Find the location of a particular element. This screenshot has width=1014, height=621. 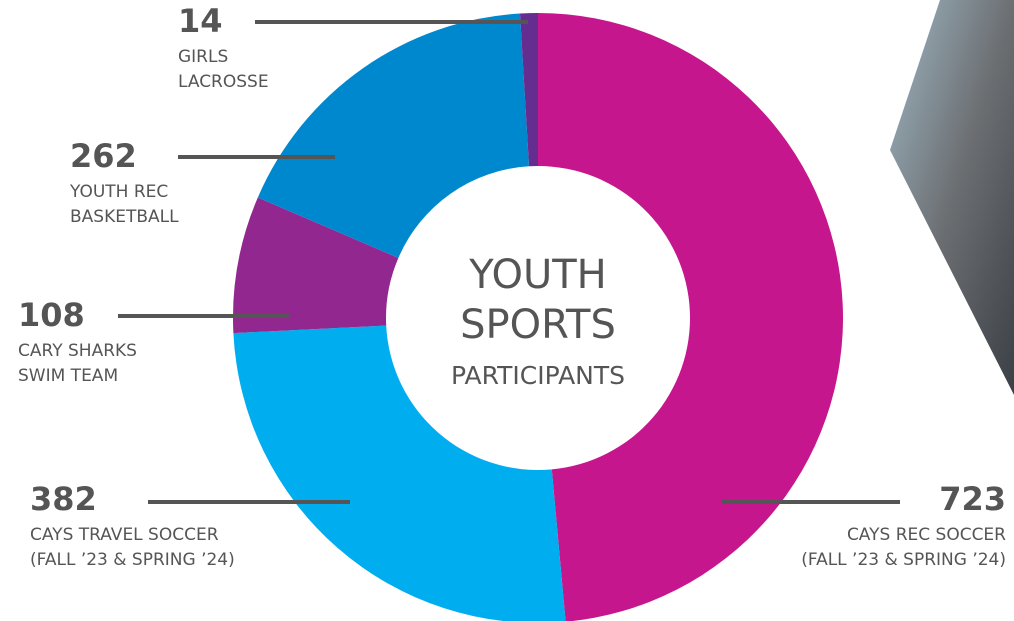

category-label: CAYS REC SOCCER is located at coordinates (926, 535).